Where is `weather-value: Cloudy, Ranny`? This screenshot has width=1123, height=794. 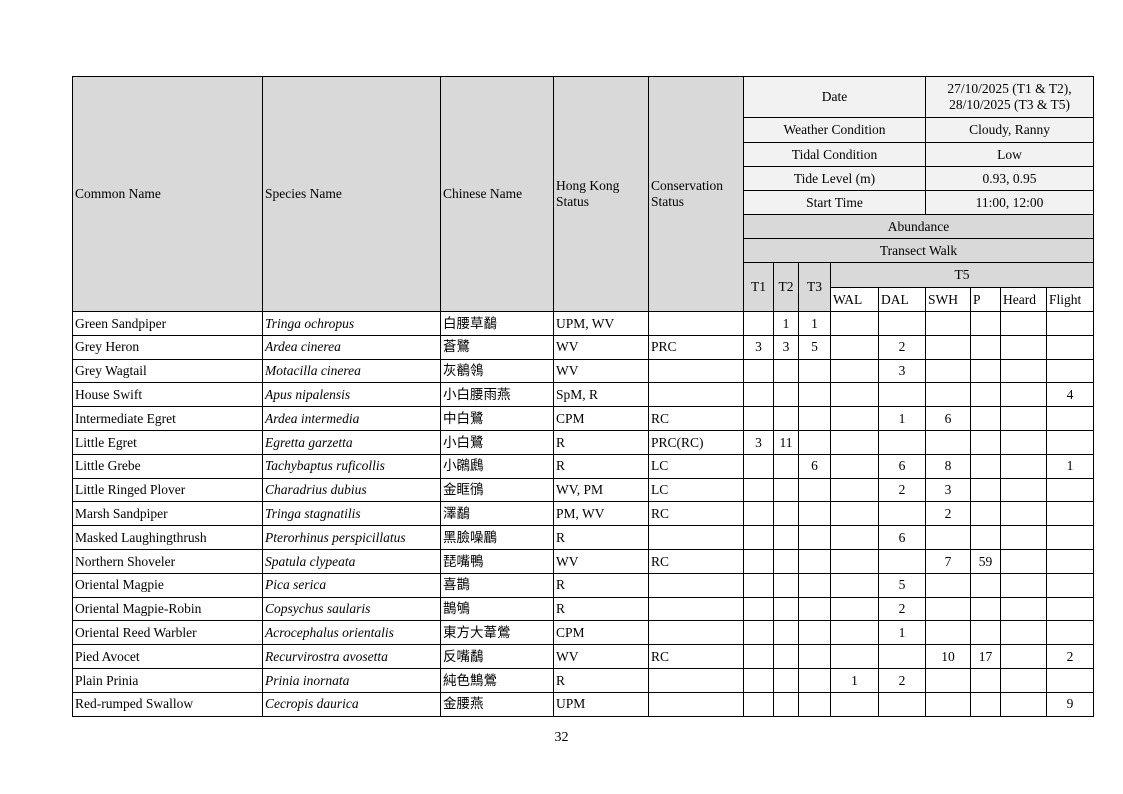 weather-value: Cloudy, Ranny is located at coordinates (1010, 130).